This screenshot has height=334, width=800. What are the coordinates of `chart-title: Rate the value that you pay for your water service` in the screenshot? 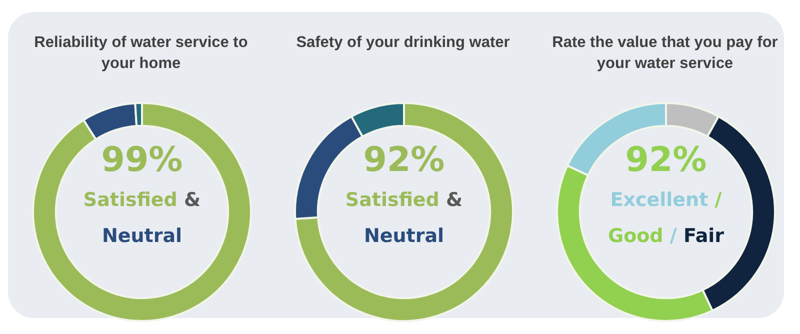 It's located at (665, 53).